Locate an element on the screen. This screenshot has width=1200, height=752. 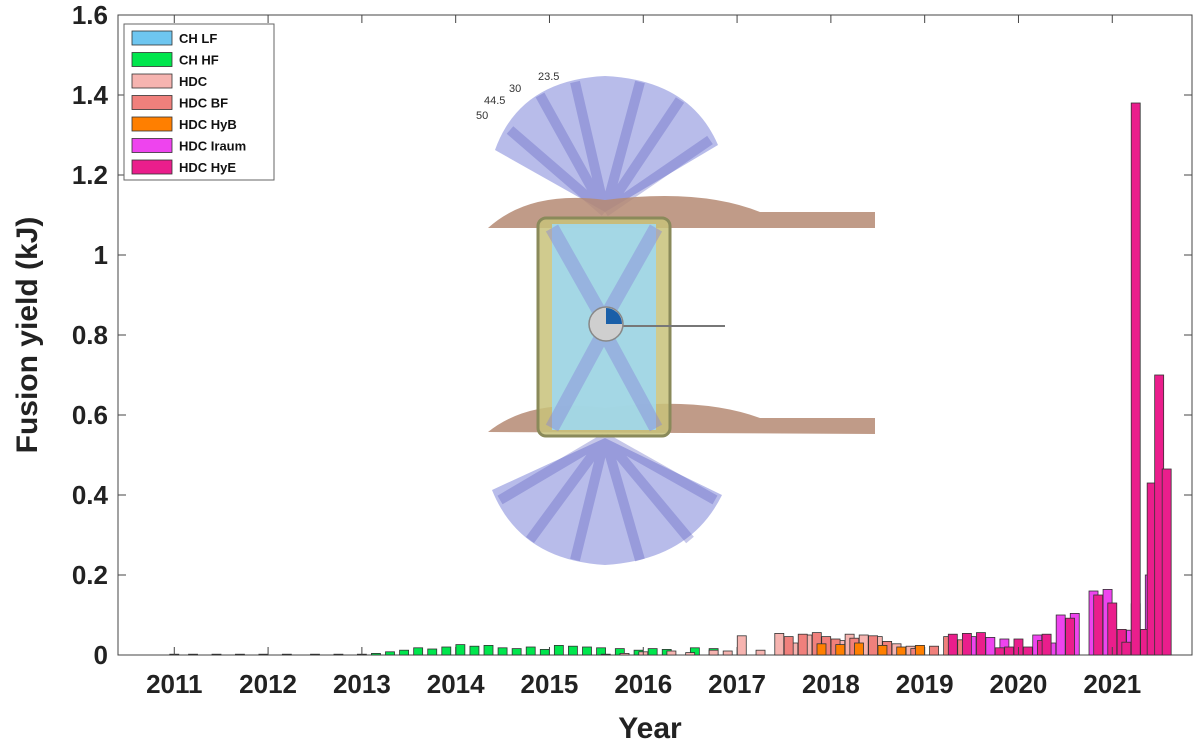
legend-label: HDC BF is located at coordinates (203, 103).